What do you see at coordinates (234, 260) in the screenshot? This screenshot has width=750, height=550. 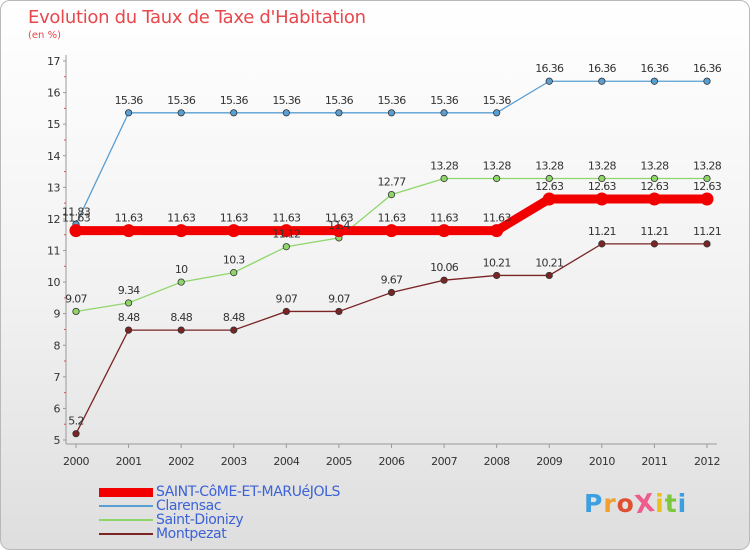 I see `data-label: 10.3` at bounding box center [234, 260].